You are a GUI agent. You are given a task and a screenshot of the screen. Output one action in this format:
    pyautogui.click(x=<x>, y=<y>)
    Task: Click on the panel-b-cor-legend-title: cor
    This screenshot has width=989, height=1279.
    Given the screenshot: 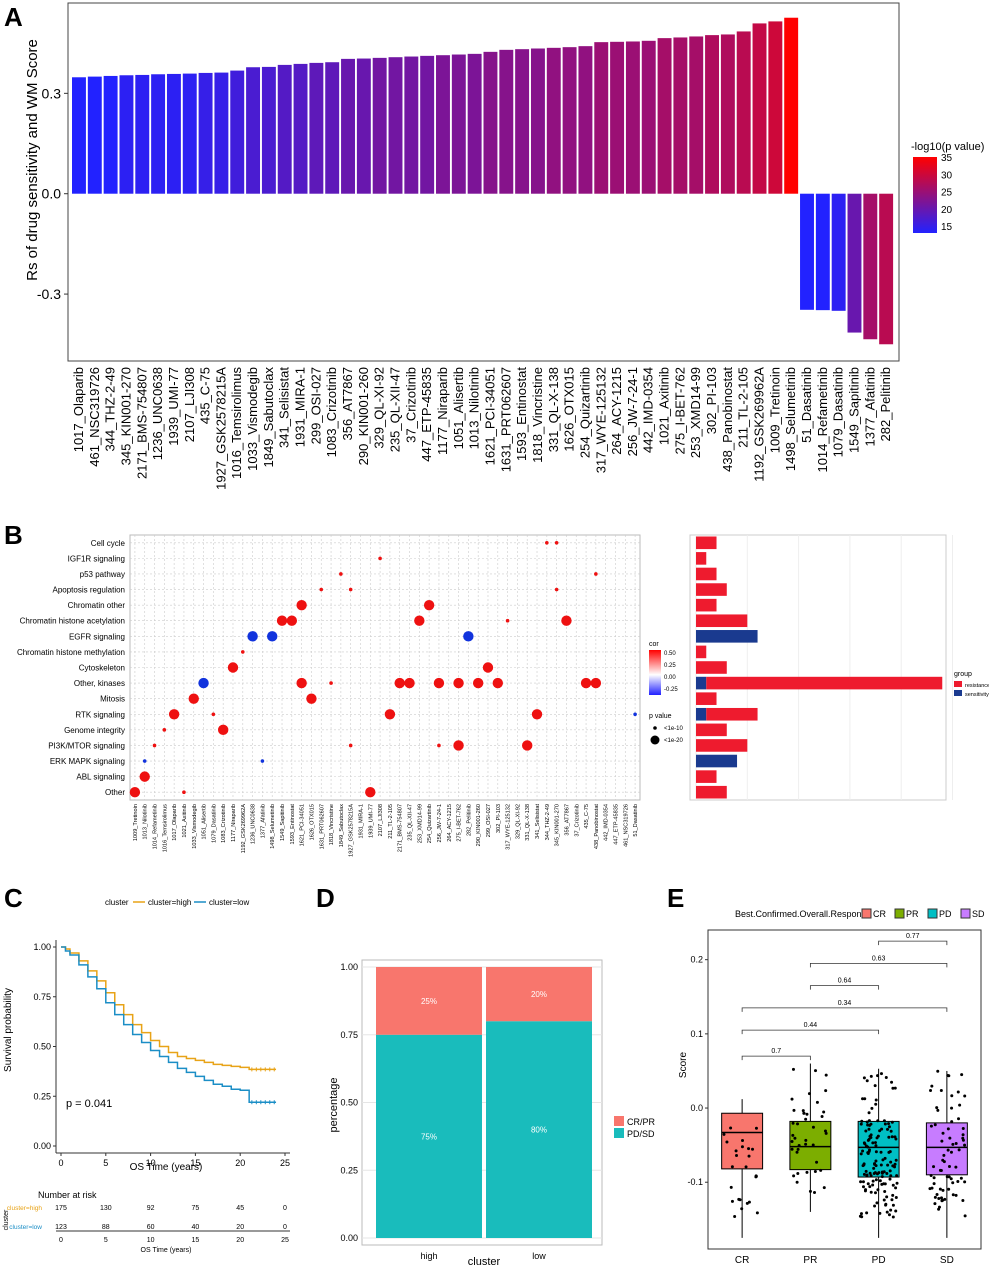 What is the action you would take?
    pyautogui.click(x=654, y=644)
    